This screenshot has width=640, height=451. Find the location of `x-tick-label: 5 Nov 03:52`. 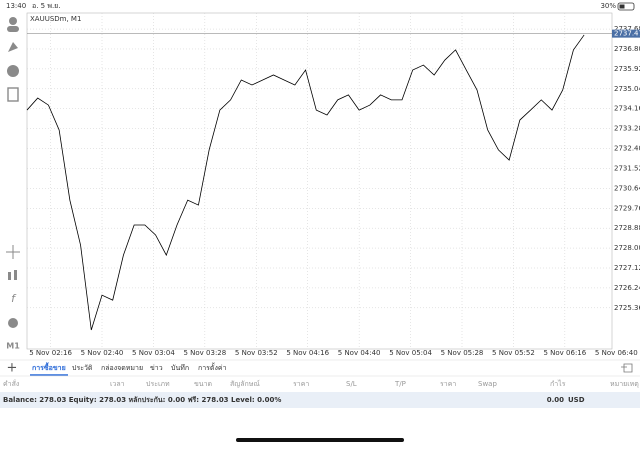

x-tick-label: 5 Nov 03:52 is located at coordinates (256, 353).